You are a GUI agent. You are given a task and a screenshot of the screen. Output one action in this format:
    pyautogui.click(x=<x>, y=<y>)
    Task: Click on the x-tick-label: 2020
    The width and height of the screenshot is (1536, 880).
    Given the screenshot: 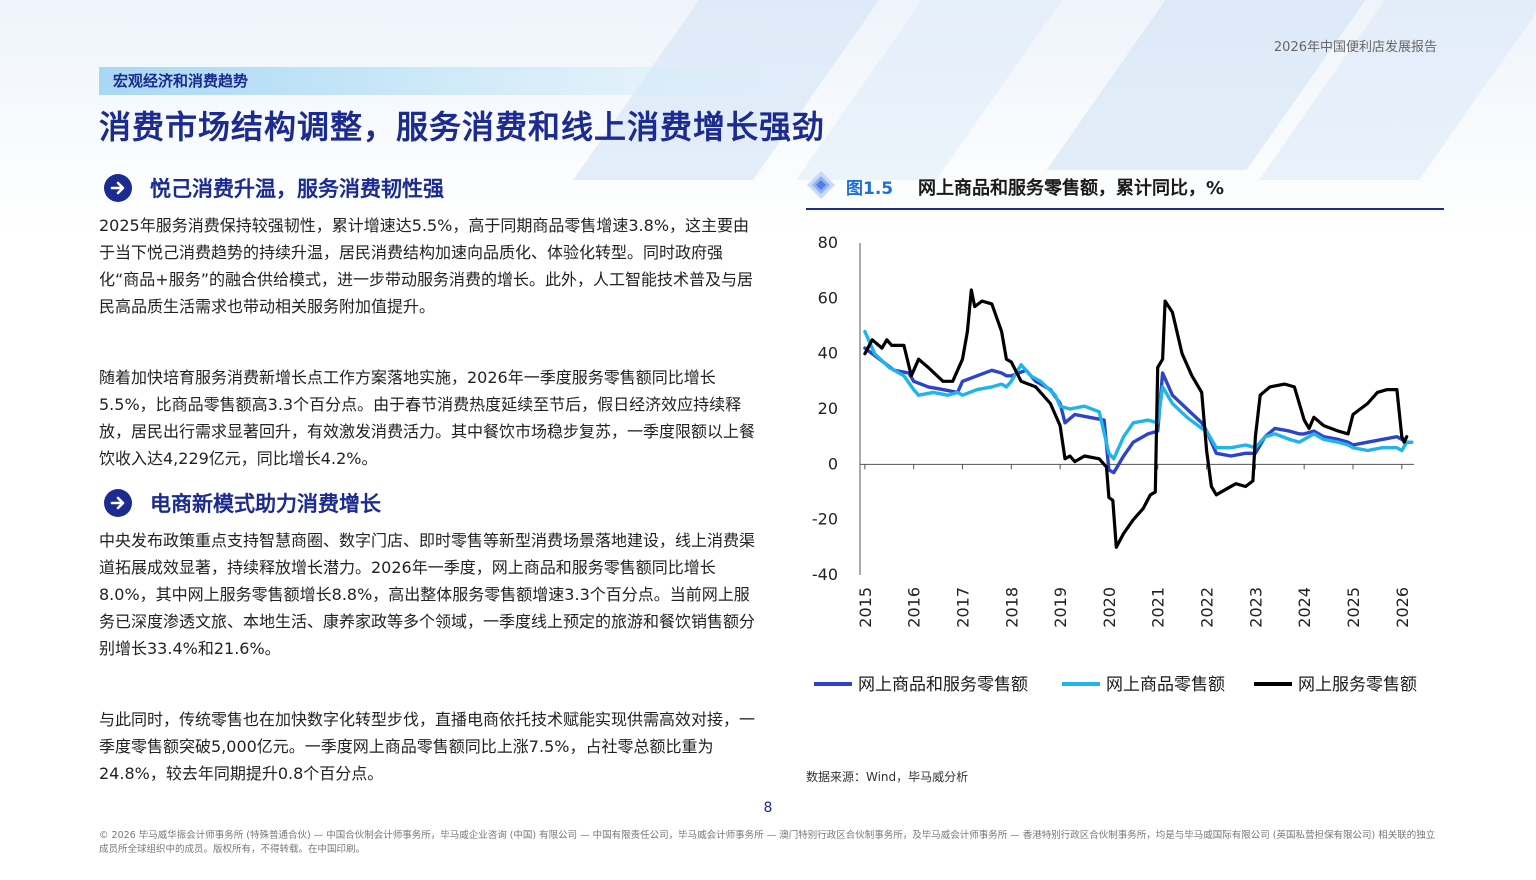 What is the action you would take?
    pyautogui.click(x=1109, y=607)
    